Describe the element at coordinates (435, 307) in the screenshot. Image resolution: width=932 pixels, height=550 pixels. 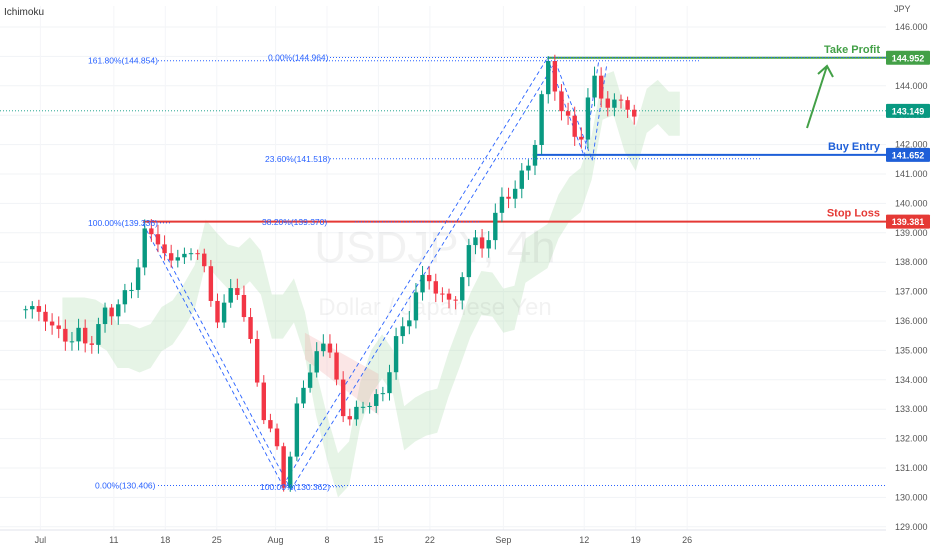
I see `watermark-description: Dollar / Japanese Yen` at that location.